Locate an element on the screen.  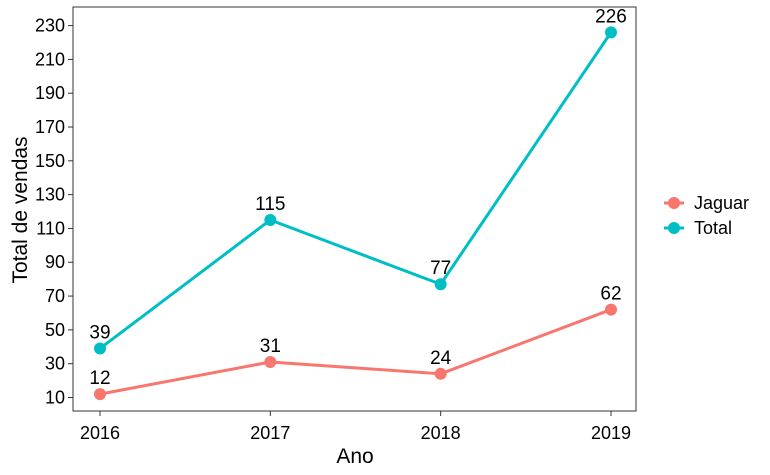
y-tick-label: 170 is located at coordinates (50, 127).